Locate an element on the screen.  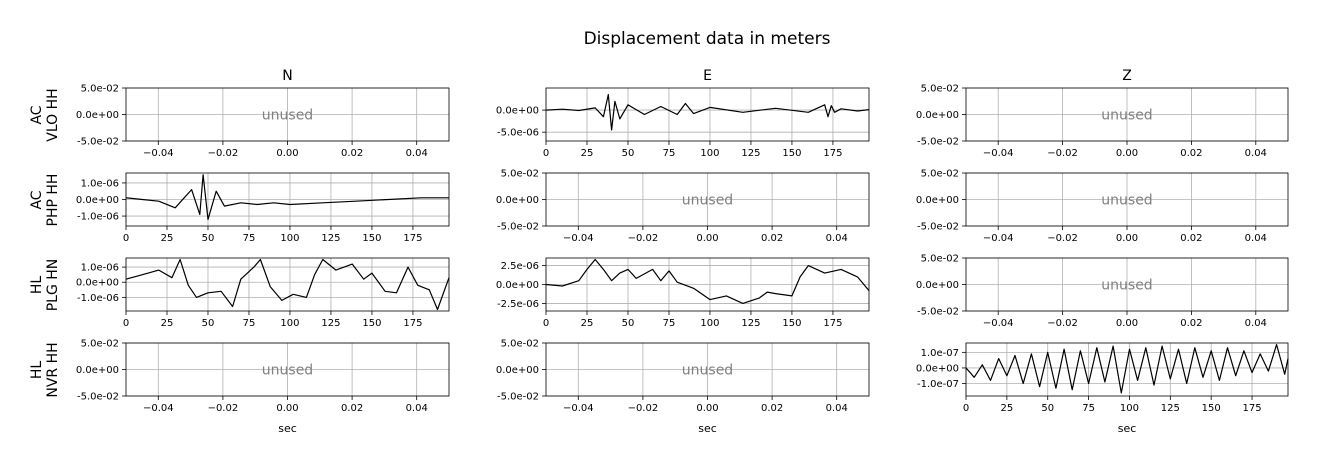
panel-2-0-xtick-label-1: 25 is located at coordinates (167, 323).